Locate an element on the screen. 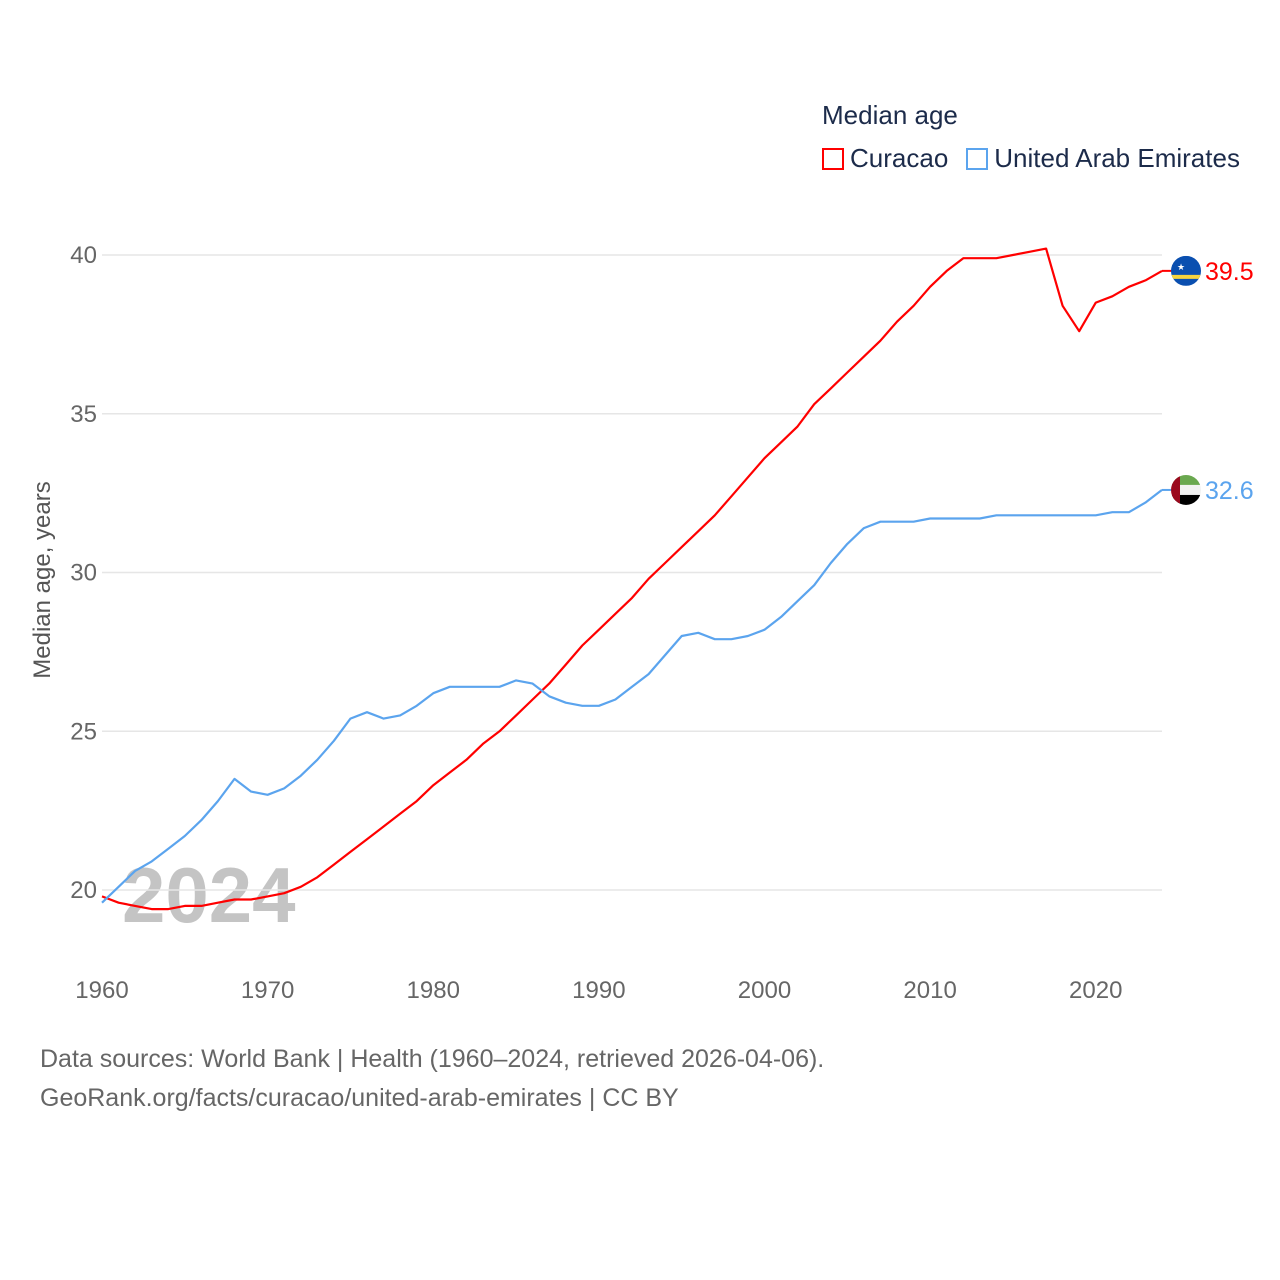 The height and width of the screenshot is (1280, 1280). end-value-label: 39.5 is located at coordinates (1229, 272).